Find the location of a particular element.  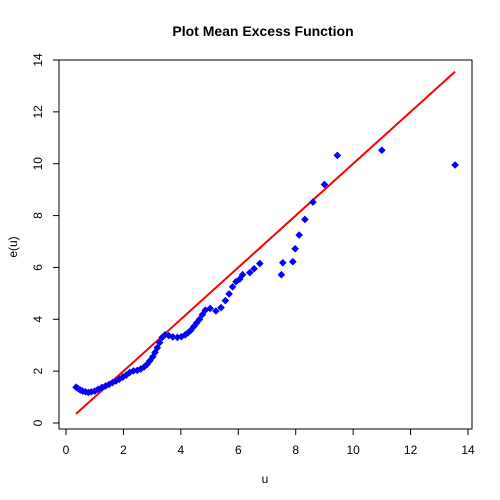

y-tick-label: 8 is located at coordinates (38, 215).